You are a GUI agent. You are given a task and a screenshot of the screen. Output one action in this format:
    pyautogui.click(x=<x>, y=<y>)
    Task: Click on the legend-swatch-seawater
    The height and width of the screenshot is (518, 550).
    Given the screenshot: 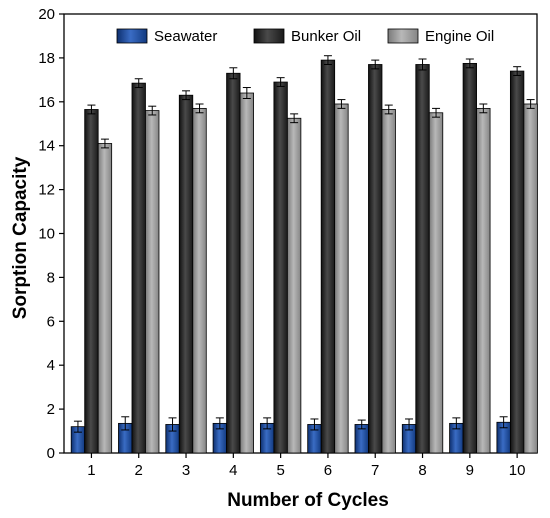 What is the action you would take?
    pyautogui.click(x=132, y=36)
    